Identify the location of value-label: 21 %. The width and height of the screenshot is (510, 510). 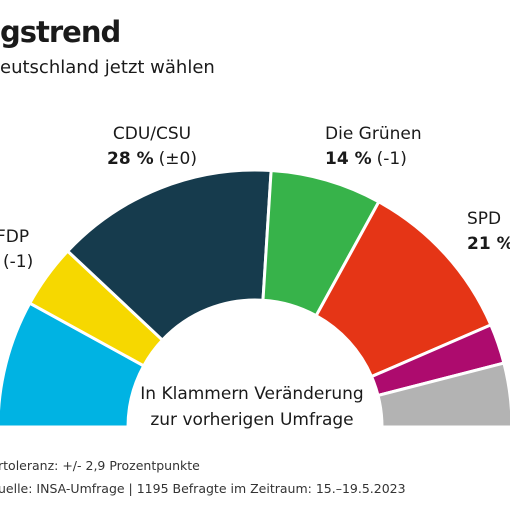
(488, 244).